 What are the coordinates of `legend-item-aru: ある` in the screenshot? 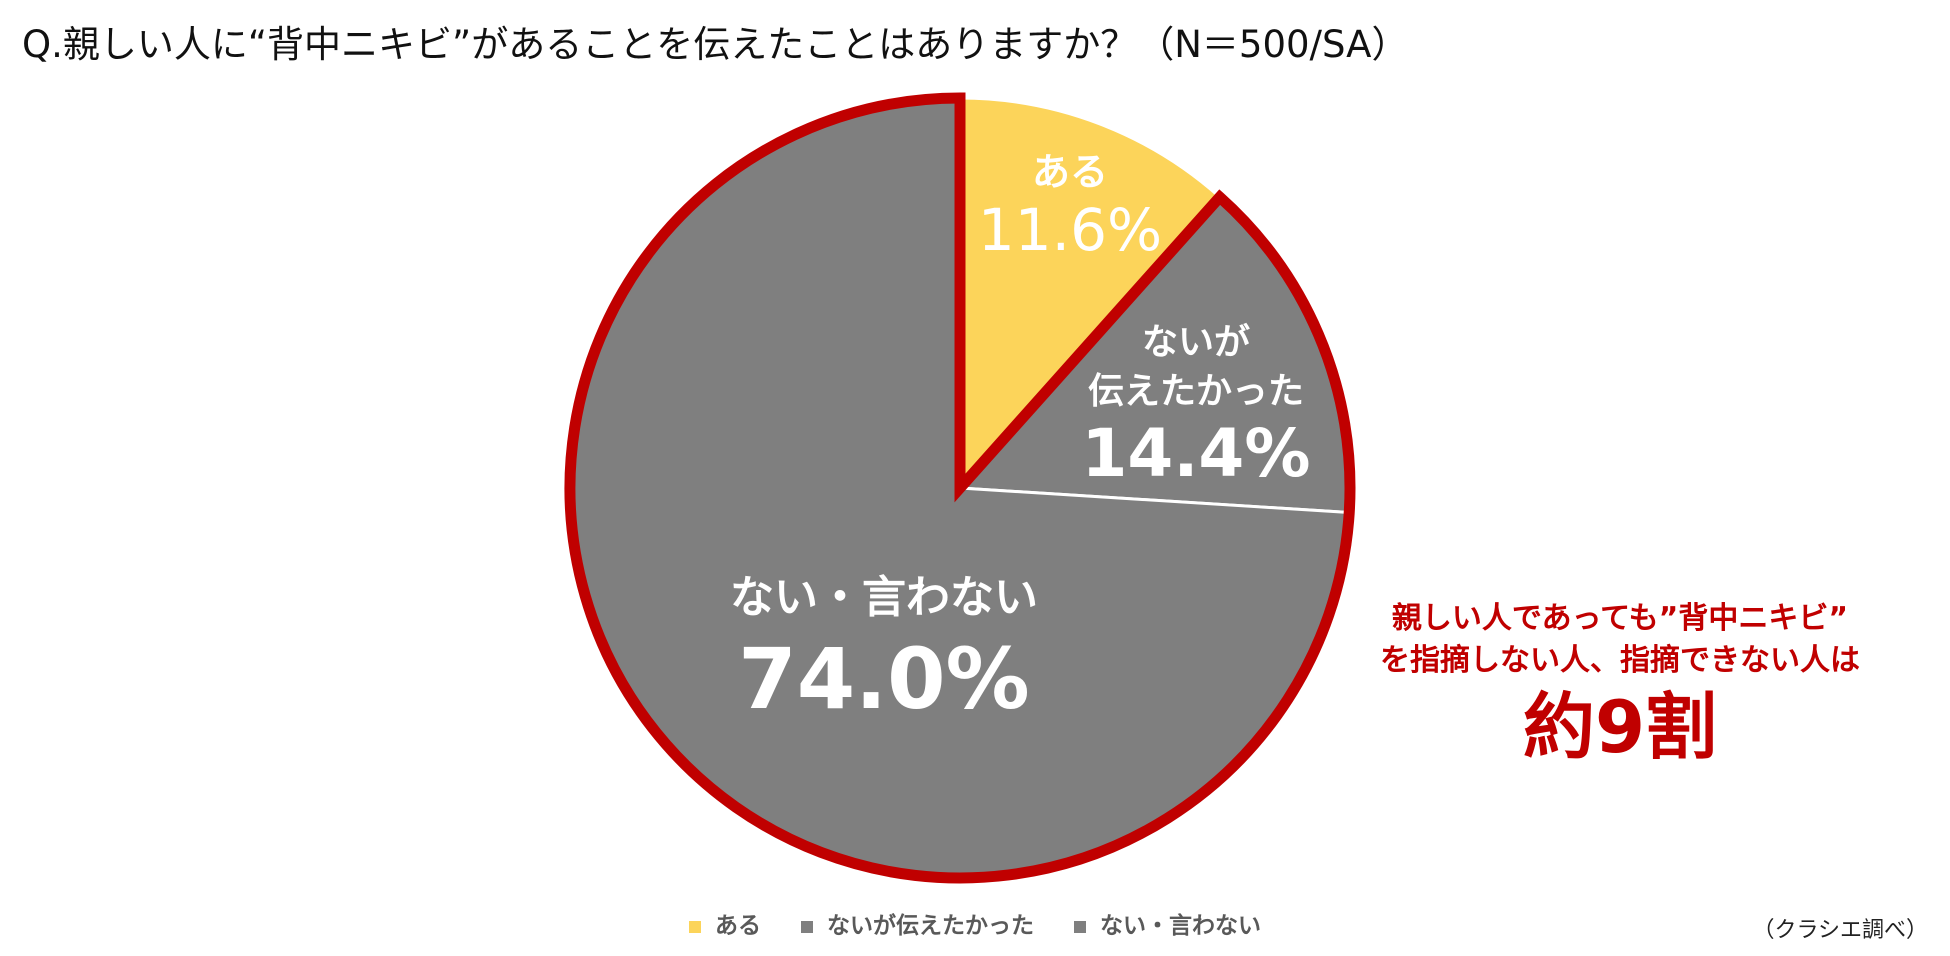 It's located at (724, 923).